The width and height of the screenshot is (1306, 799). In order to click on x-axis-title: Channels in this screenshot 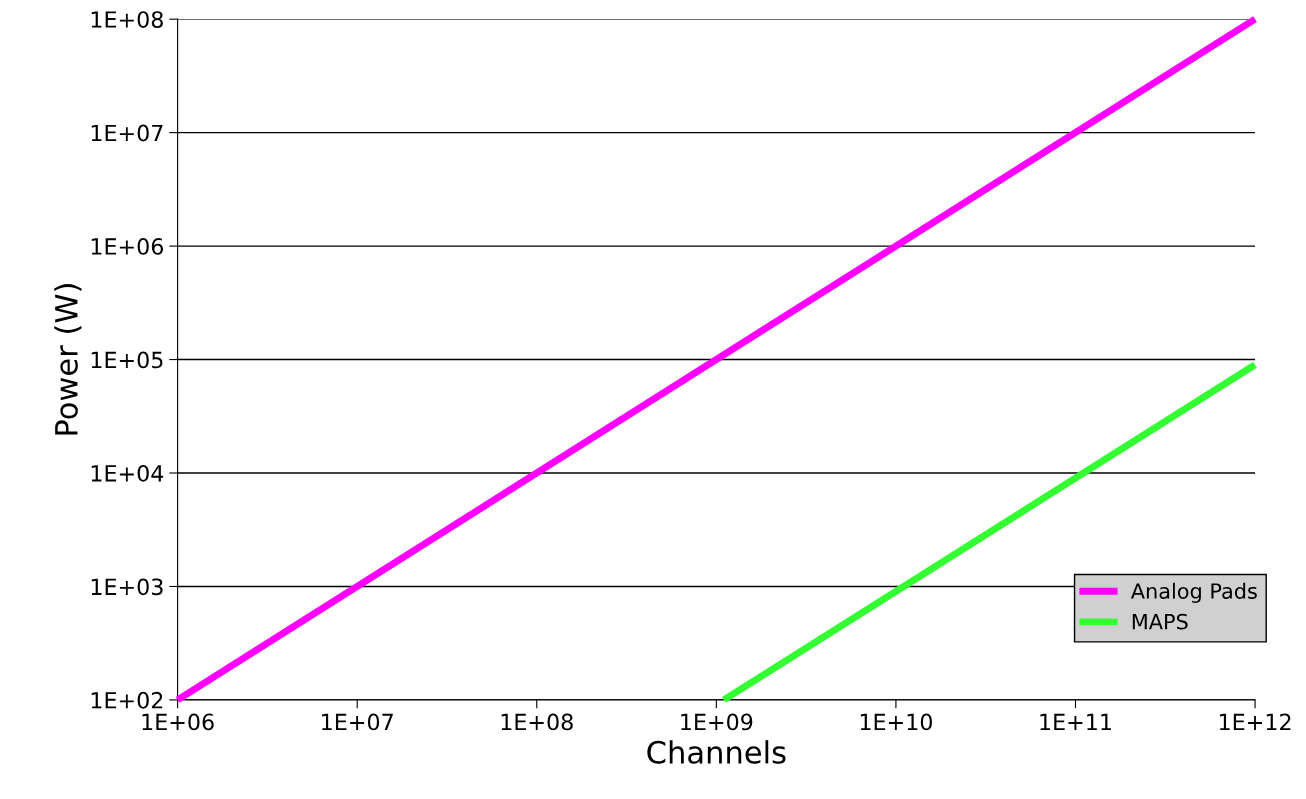, I will do `click(716, 752)`.